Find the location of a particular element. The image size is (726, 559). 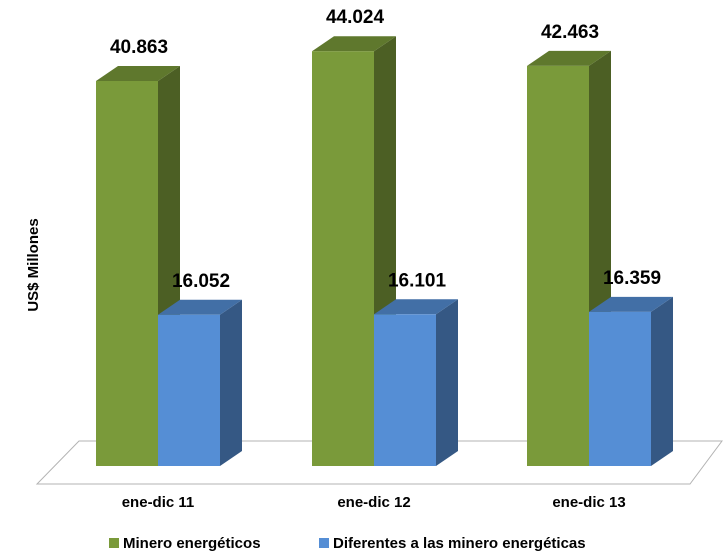

legend-label: Diferentes a las minero energéticas is located at coordinates (459, 543).